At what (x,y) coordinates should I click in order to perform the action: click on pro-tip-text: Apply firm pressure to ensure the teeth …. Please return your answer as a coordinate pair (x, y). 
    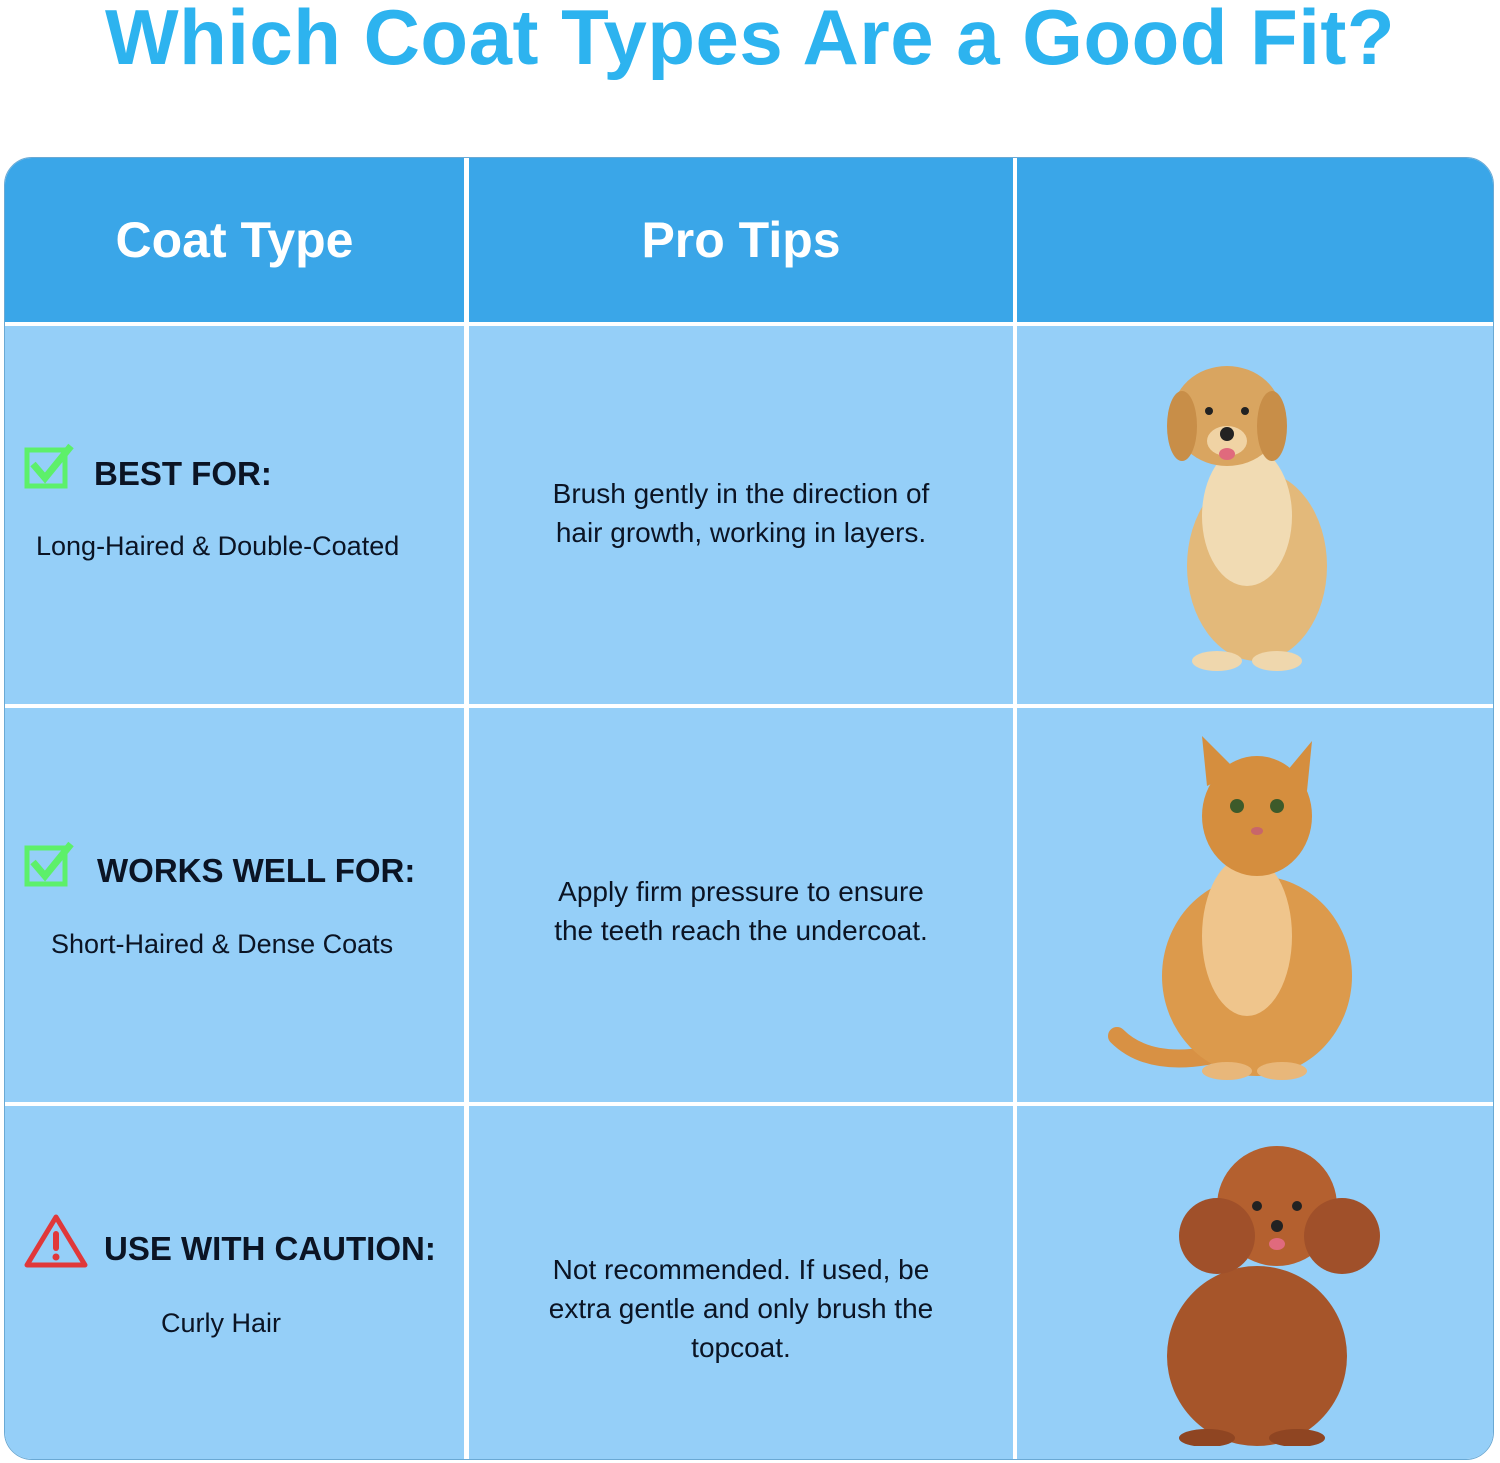
    Looking at the image, I should click on (741, 911).